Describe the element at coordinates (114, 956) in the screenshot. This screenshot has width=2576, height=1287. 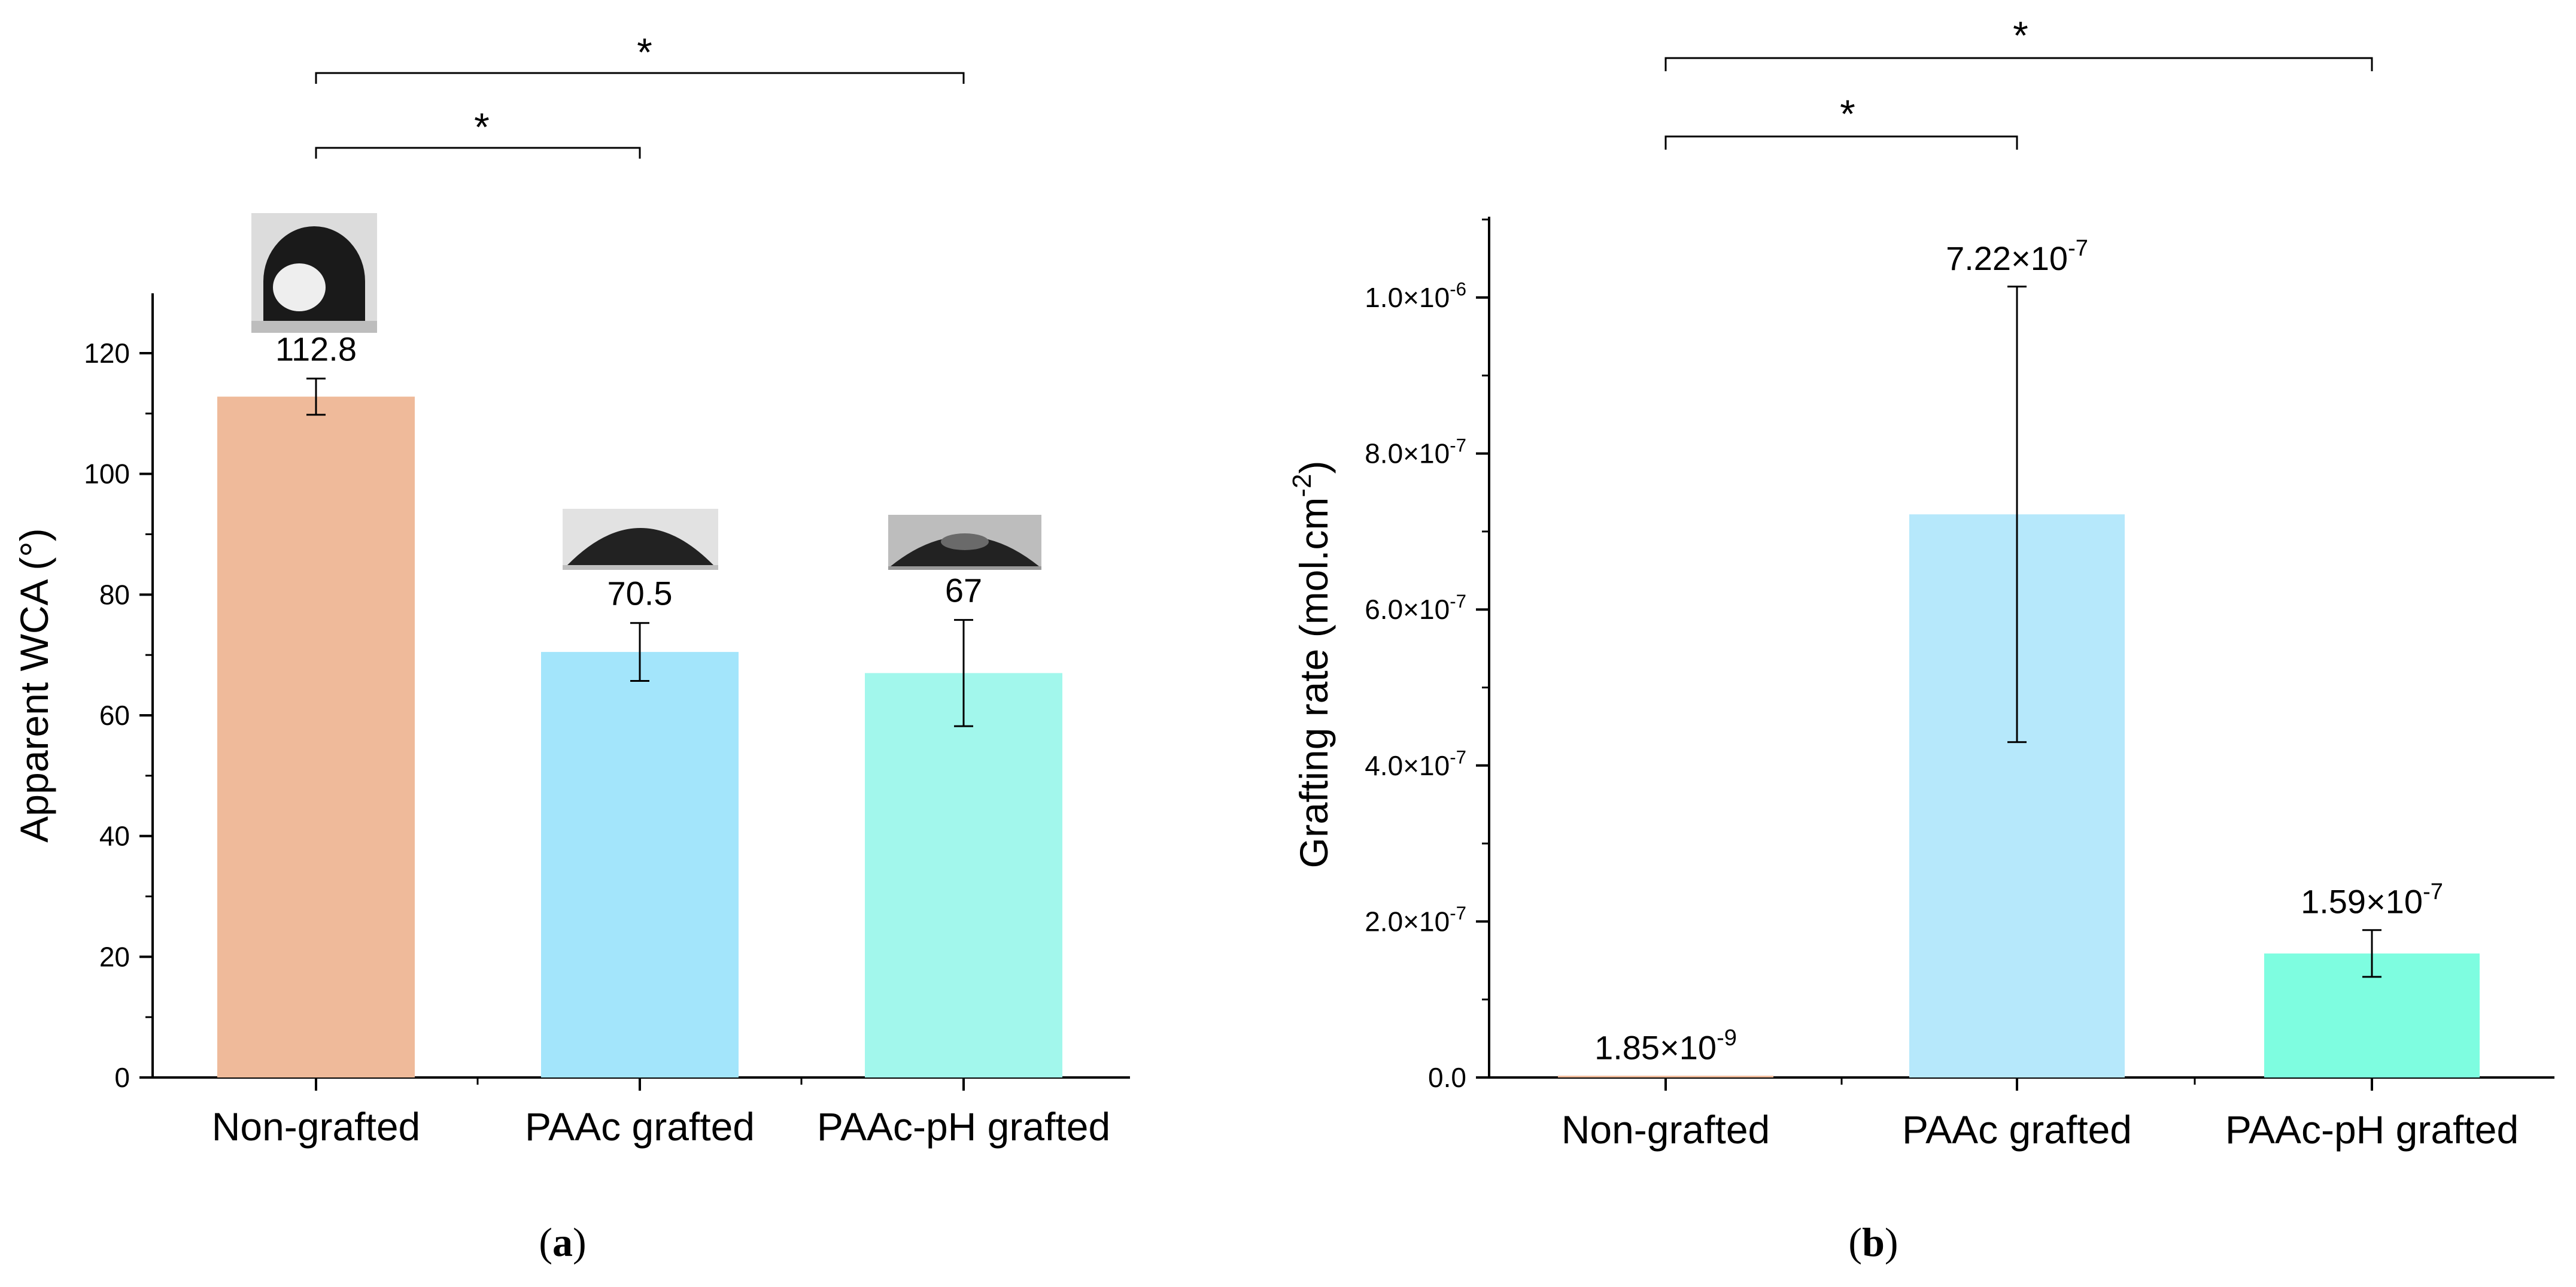
I see `y-tick-label-a: 20` at that location.